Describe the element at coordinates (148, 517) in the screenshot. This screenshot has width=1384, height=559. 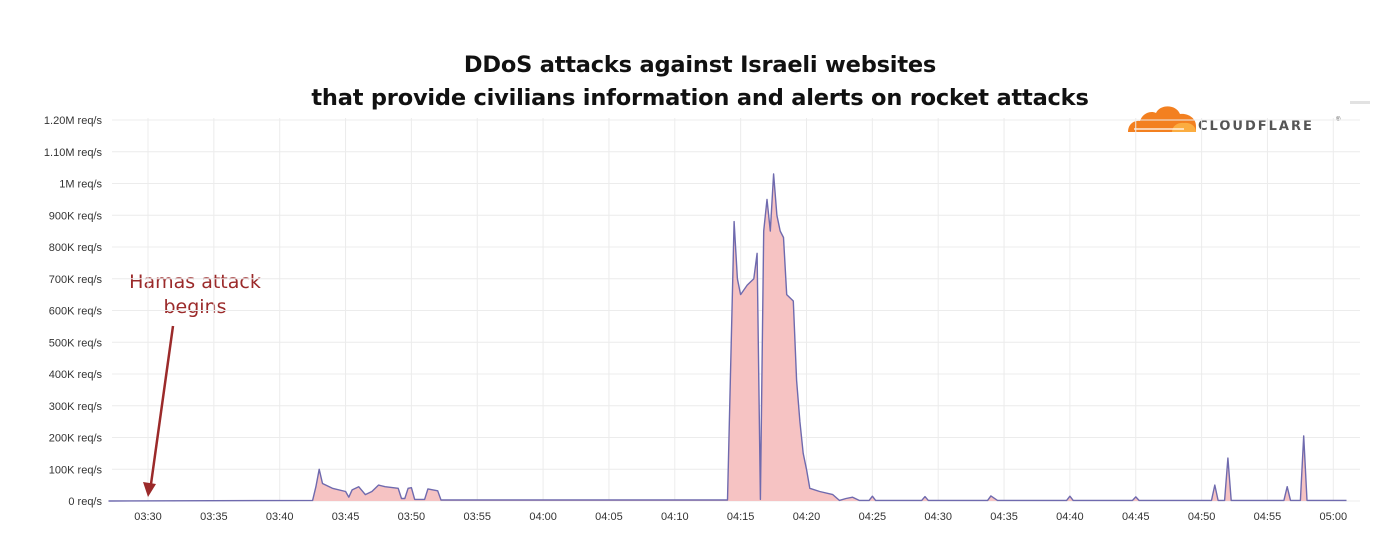
I see `x-tick-label: 03:30` at that location.